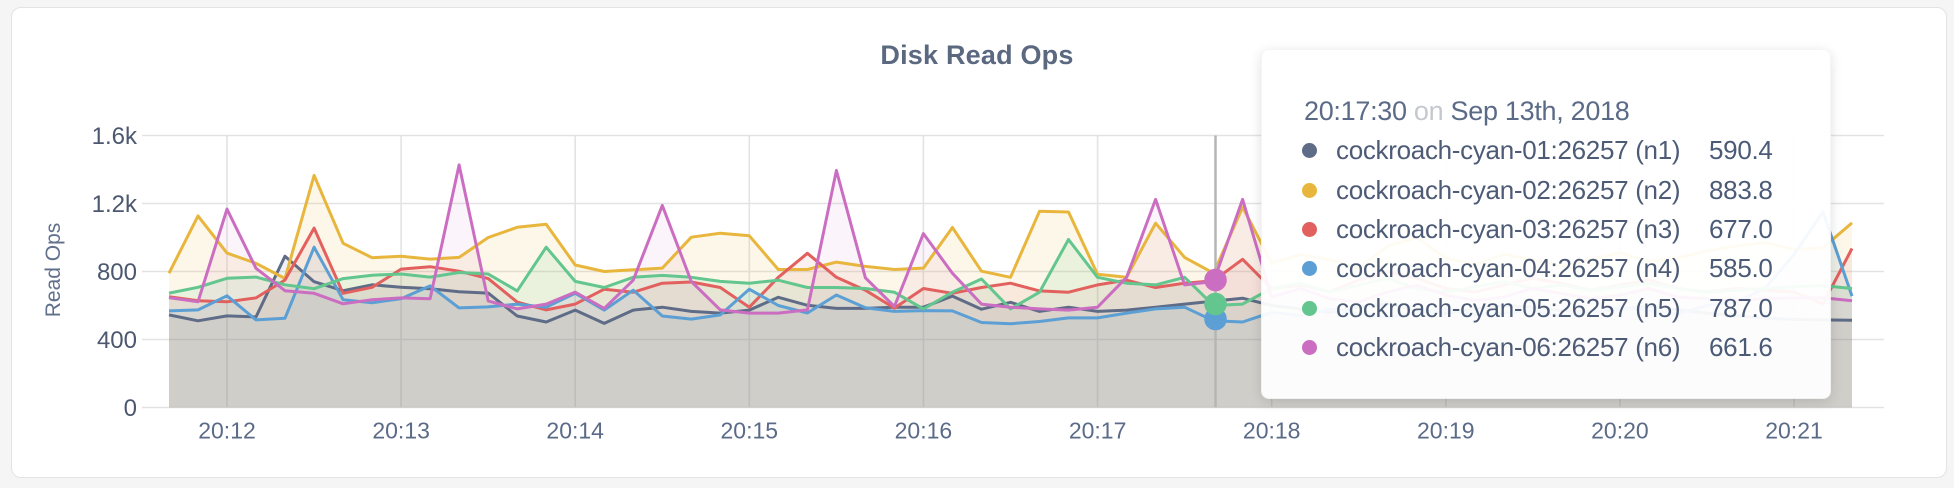 The image size is (1954, 488). I want to click on svg-text: 20:15, so click(750, 431).